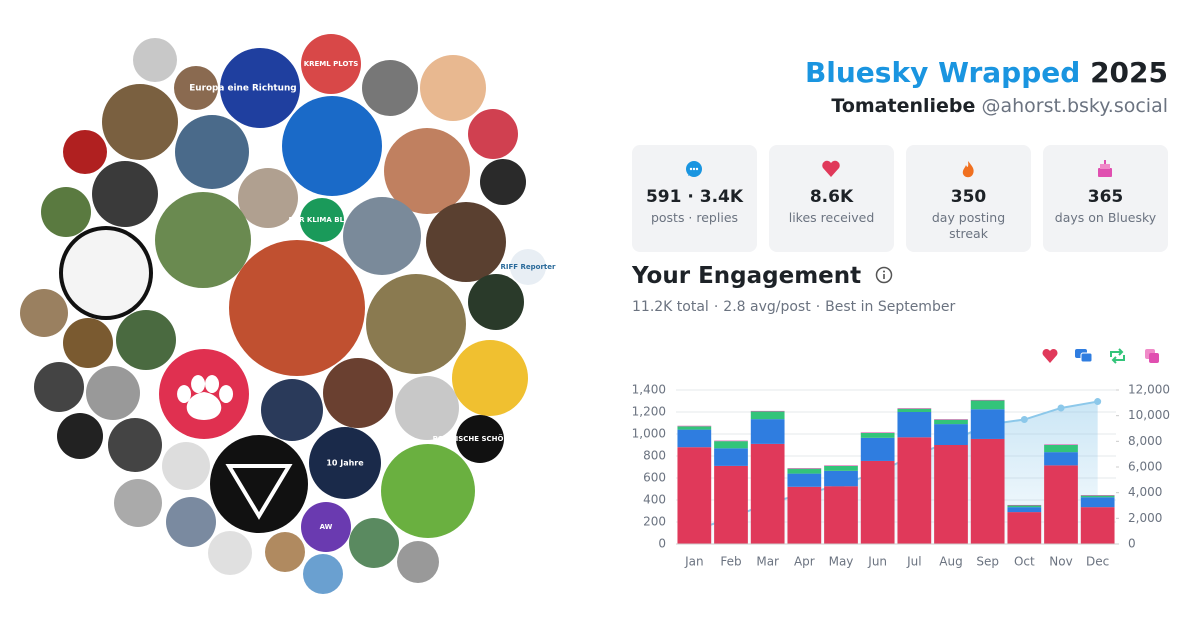 This screenshot has height=630, width=1200. Describe the element at coordinates (1097, 562) in the screenshot. I see `x-tick-label: Dec` at that location.